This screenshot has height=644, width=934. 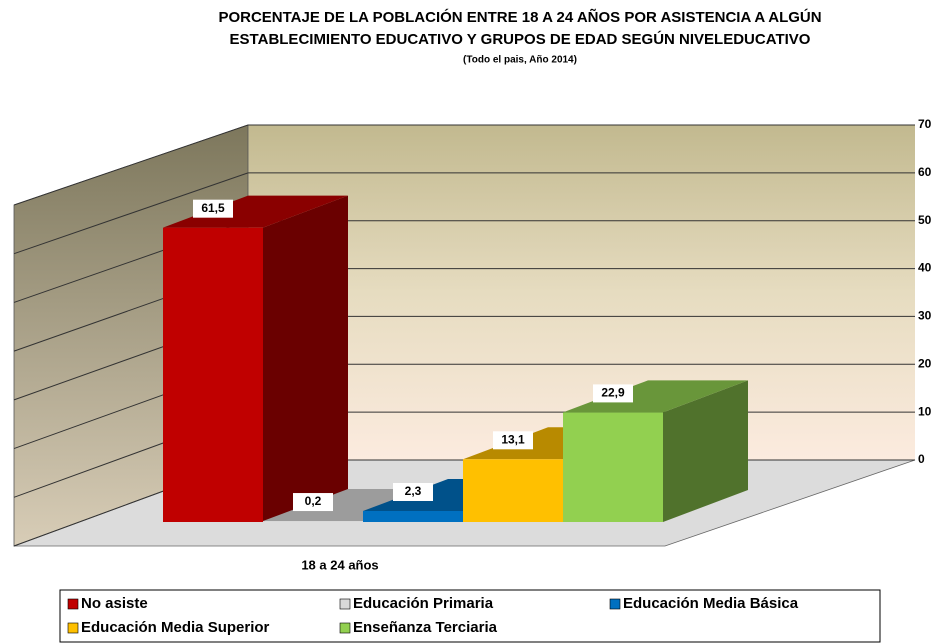 What do you see at coordinates (114, 603) in the screenshot?
I see `legend-label: No asiste` at bounding box center [114, 603].